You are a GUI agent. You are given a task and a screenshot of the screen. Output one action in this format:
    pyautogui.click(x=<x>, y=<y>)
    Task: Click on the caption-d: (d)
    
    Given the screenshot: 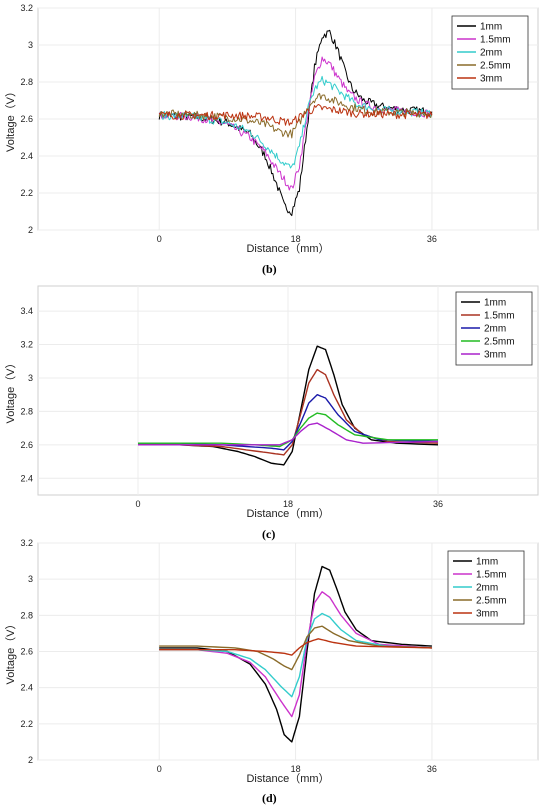 What is the action you would take?
    pyautogui.click(x=269, y=798)
    